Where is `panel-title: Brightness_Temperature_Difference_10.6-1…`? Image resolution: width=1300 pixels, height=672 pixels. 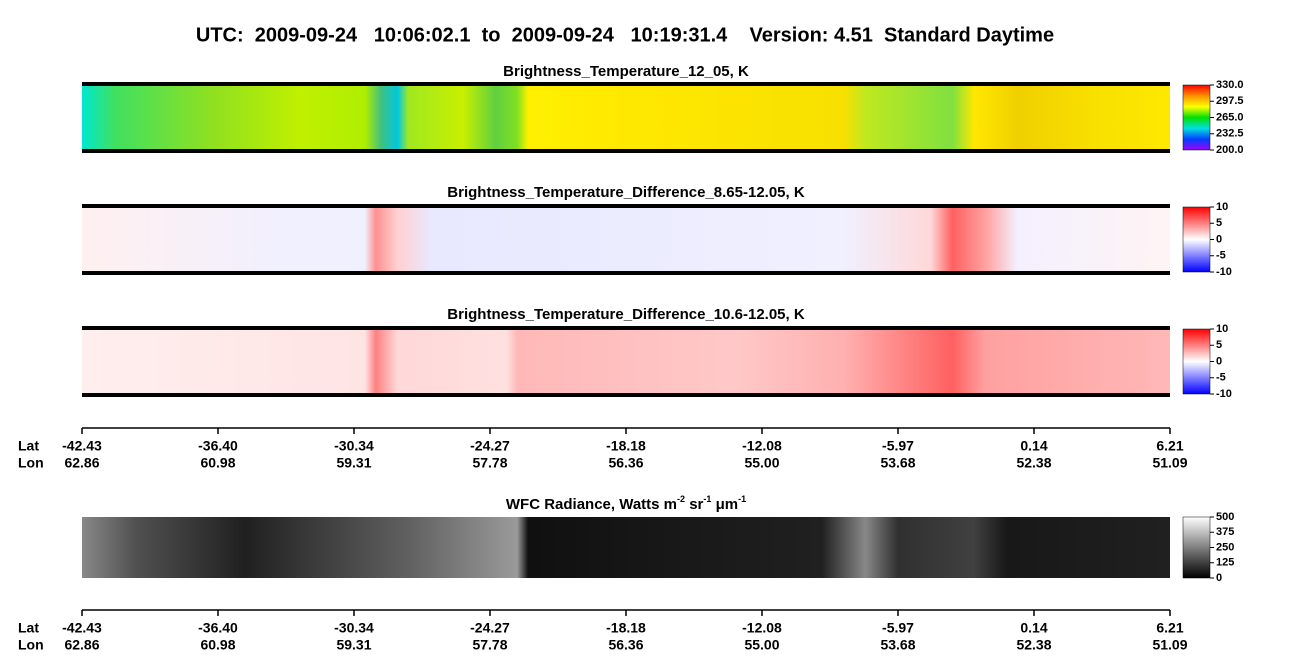 panel-title: Brightness_Temperature_Difference_10.6-1… is located at coordinates (626, 314).